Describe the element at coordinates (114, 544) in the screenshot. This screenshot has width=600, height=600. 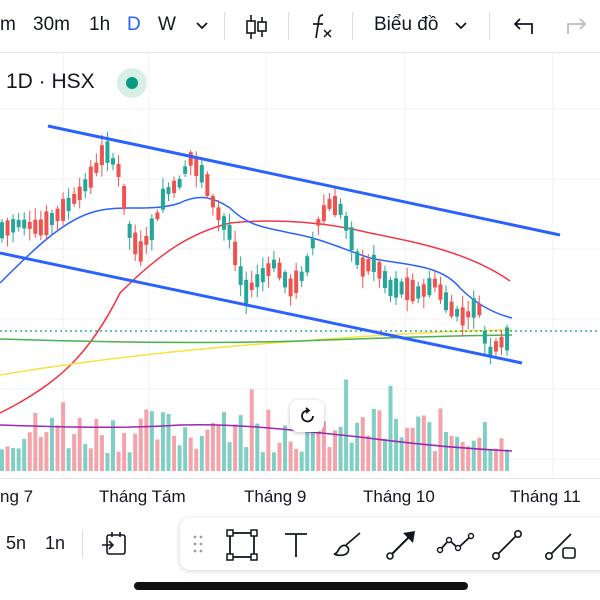
I see `compare-calendar-icon` at that location.